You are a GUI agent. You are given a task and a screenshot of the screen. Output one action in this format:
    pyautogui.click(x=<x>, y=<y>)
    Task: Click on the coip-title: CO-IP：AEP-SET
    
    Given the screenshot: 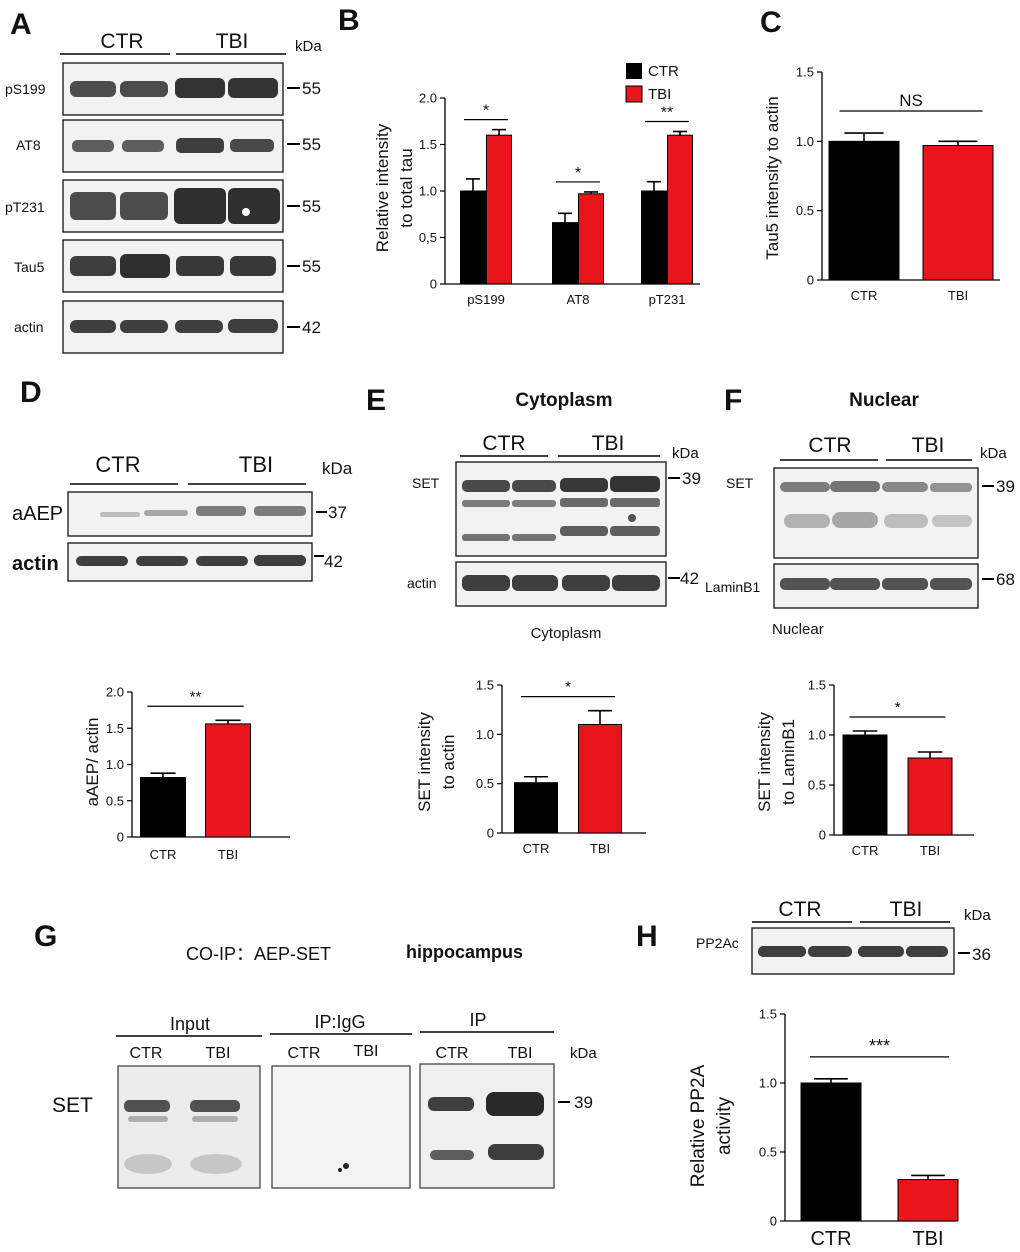 What is the action you would take?
    pyautogui.click(x=258, y=954)
    